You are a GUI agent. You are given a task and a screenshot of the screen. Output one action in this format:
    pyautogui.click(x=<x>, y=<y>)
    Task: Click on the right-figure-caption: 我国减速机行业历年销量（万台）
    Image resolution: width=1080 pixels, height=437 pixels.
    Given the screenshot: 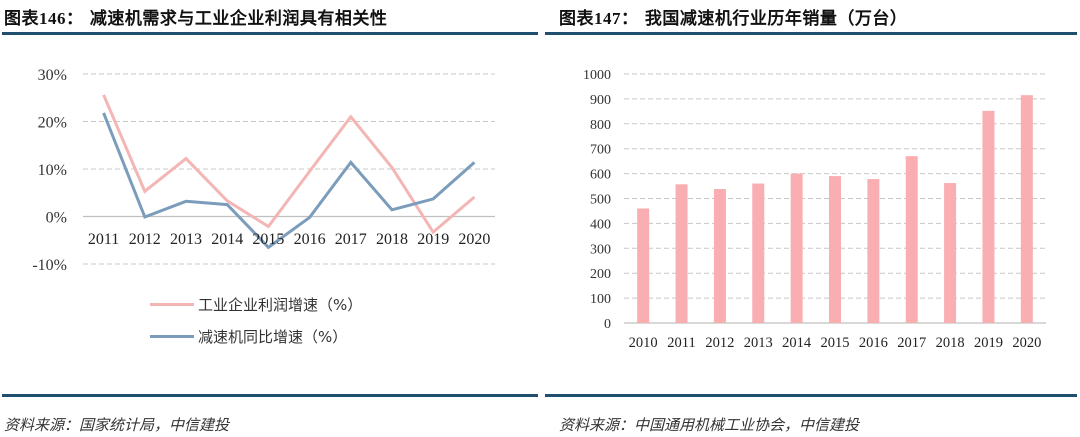 What is the action you would take?
    pyautogui.click(x=776, y=19)
    